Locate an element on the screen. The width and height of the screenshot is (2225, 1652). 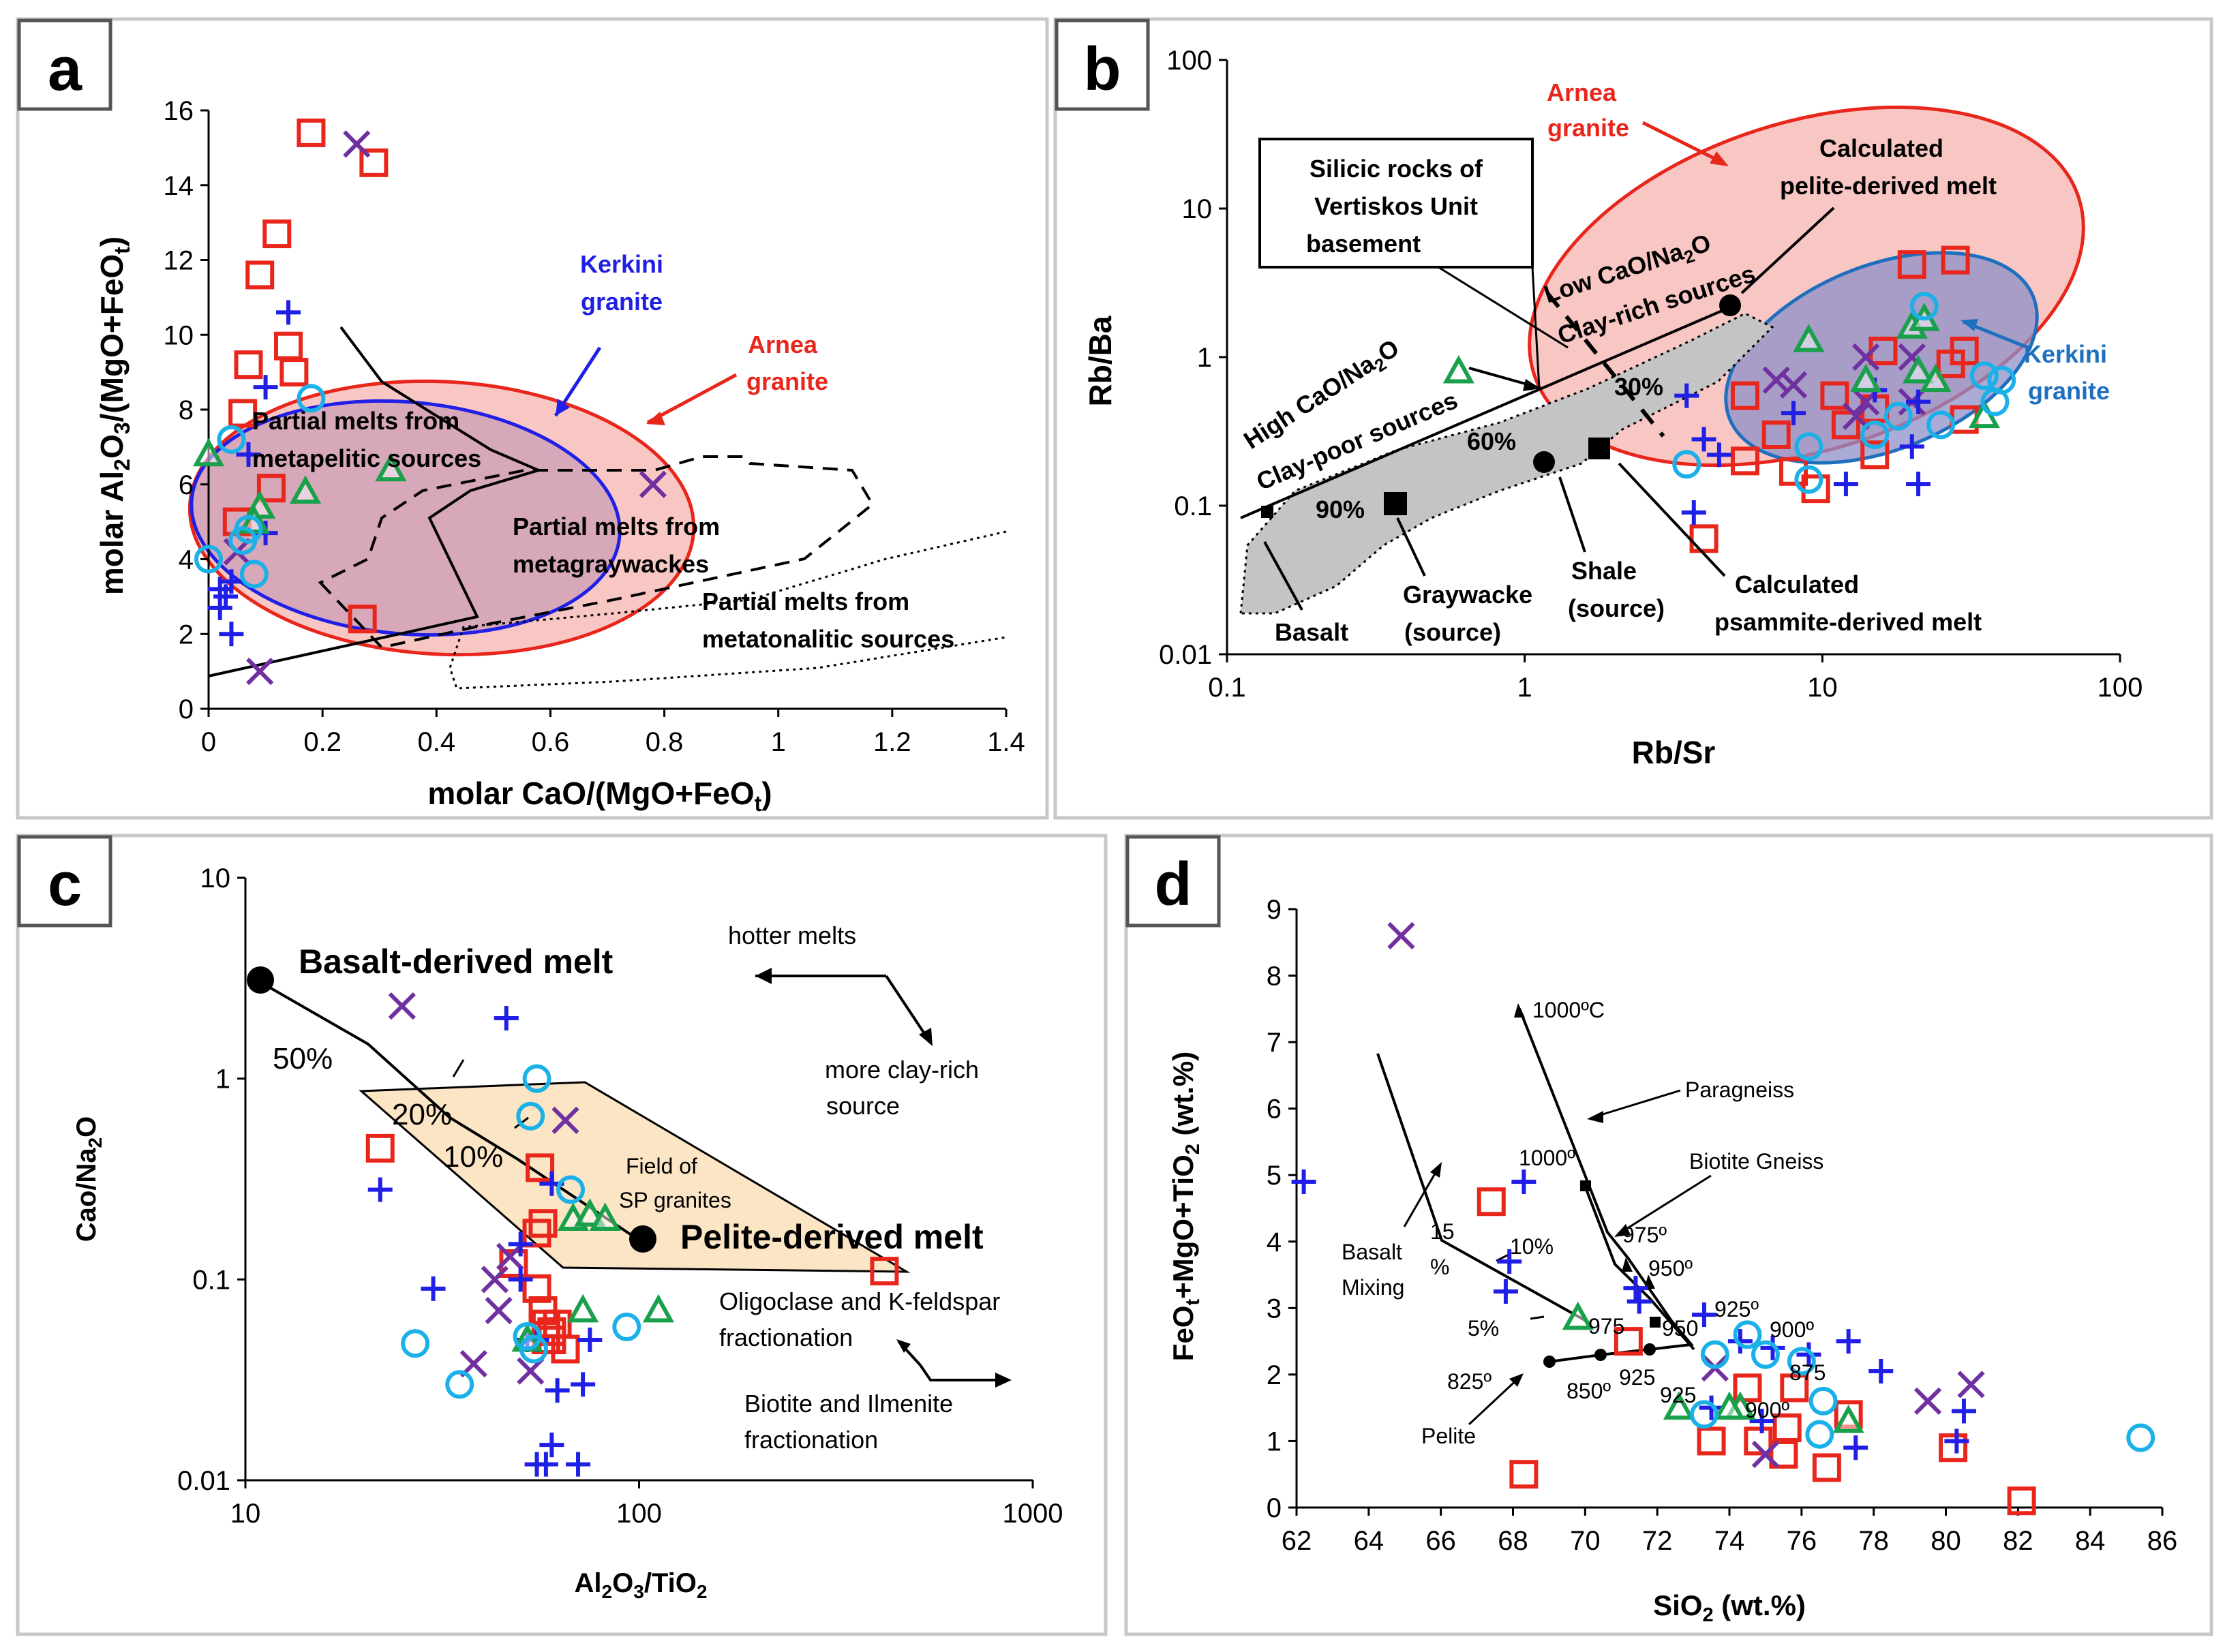
panel-d-y-ticks: 0 1 2 3 4 5 6 7 8 9 is located at coordinates (1282, 1209).